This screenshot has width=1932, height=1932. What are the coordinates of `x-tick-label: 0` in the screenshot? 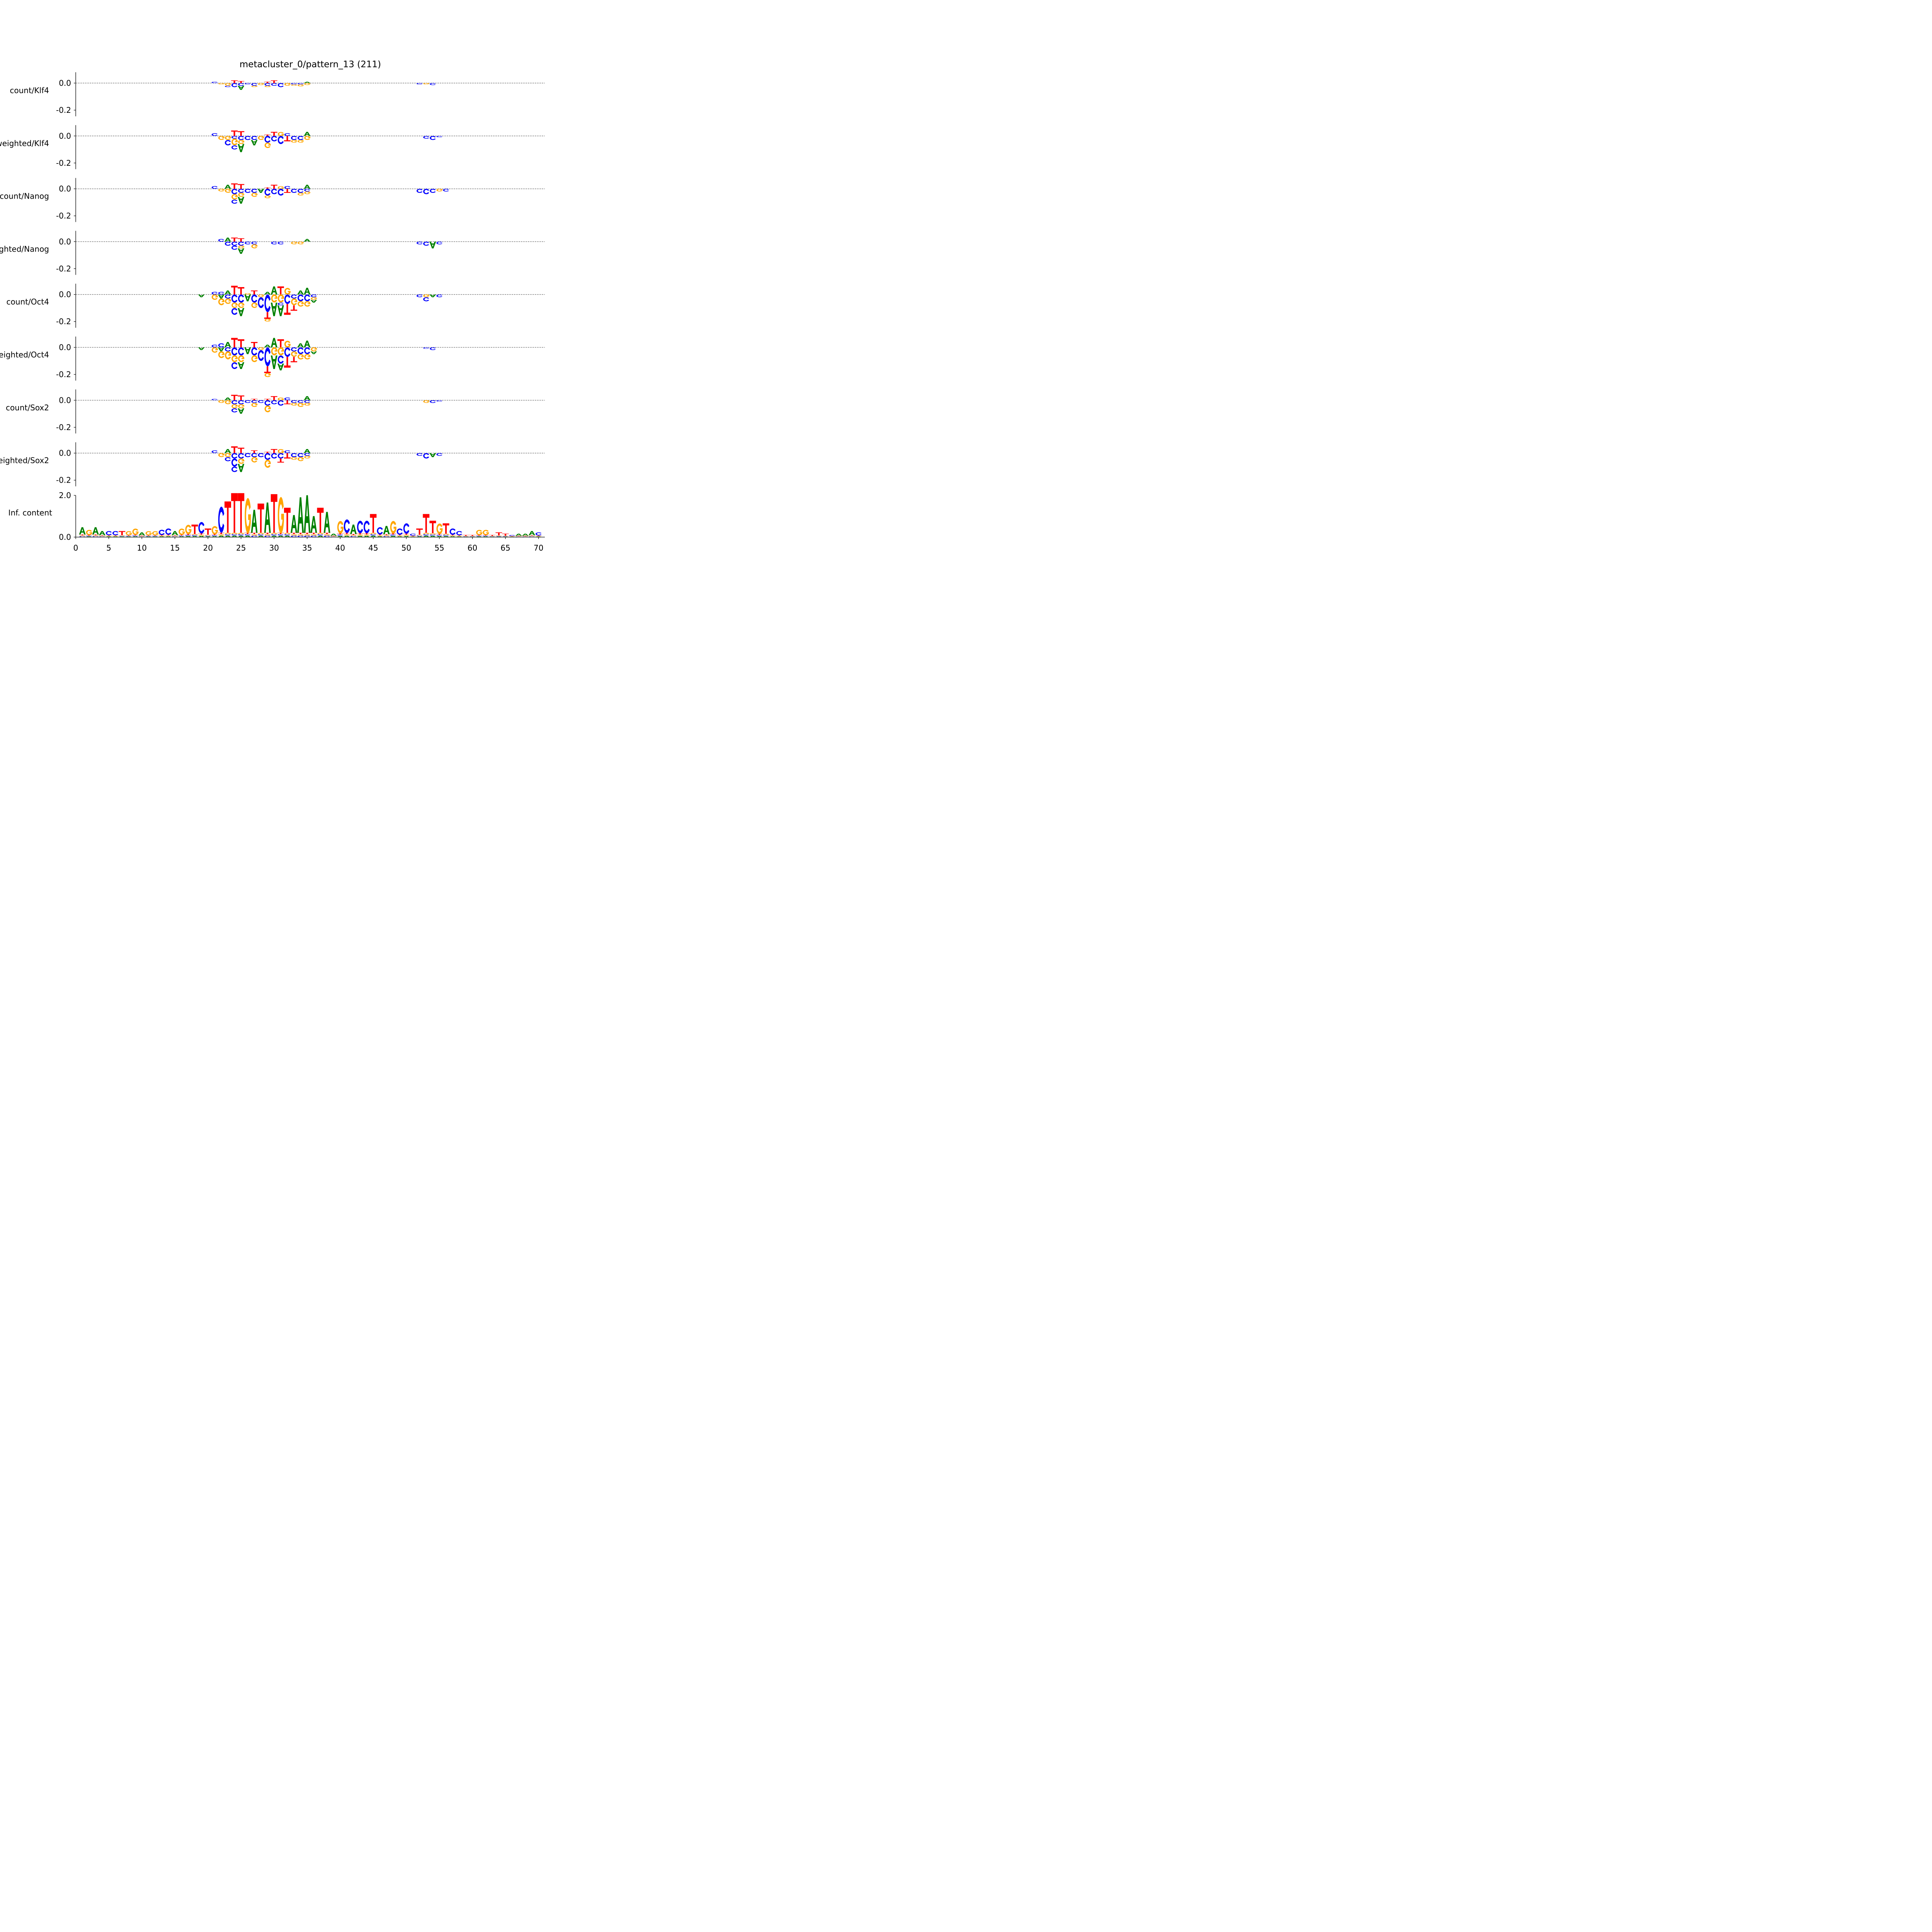 It's located at (75, 548).